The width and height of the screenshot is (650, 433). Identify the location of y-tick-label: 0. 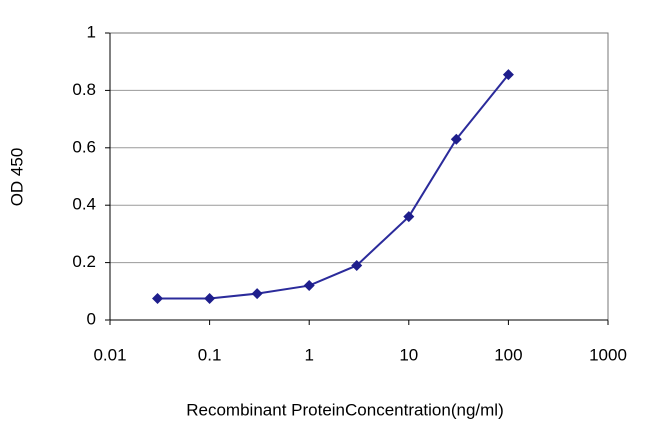
(91, 318).